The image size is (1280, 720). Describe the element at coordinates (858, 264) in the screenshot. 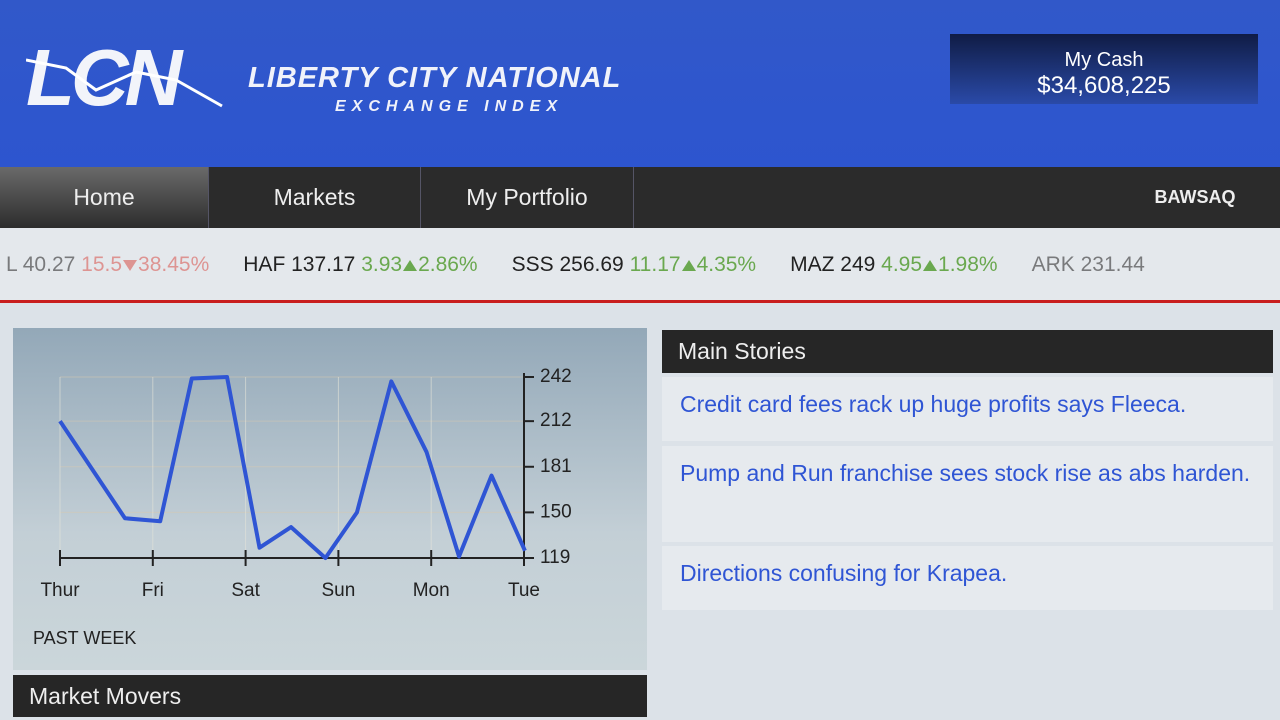

I see `ticker-price: 249` at that location.